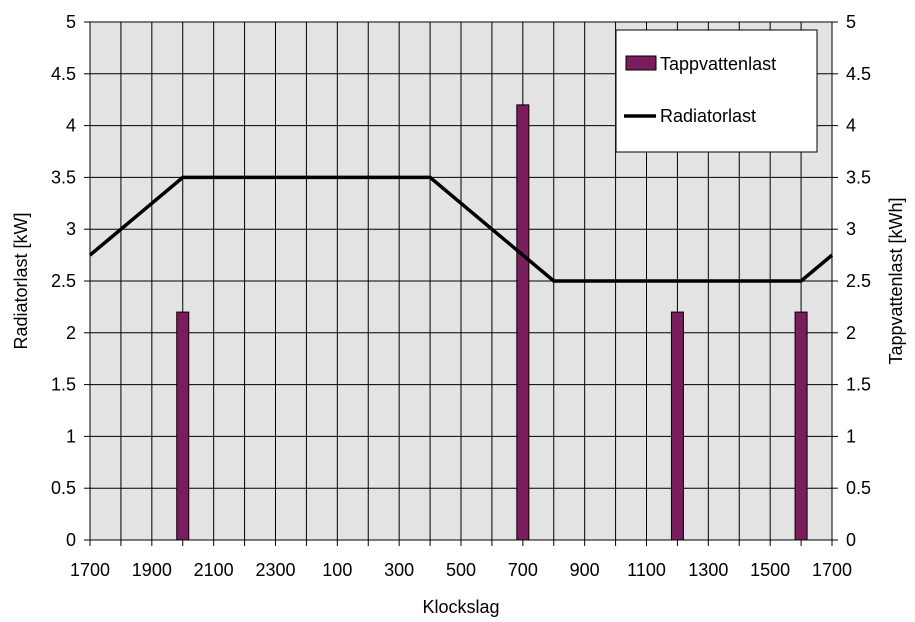 The image size is (915, 622). I want to click on y-tick-label-left: 0, so click(71, 540).